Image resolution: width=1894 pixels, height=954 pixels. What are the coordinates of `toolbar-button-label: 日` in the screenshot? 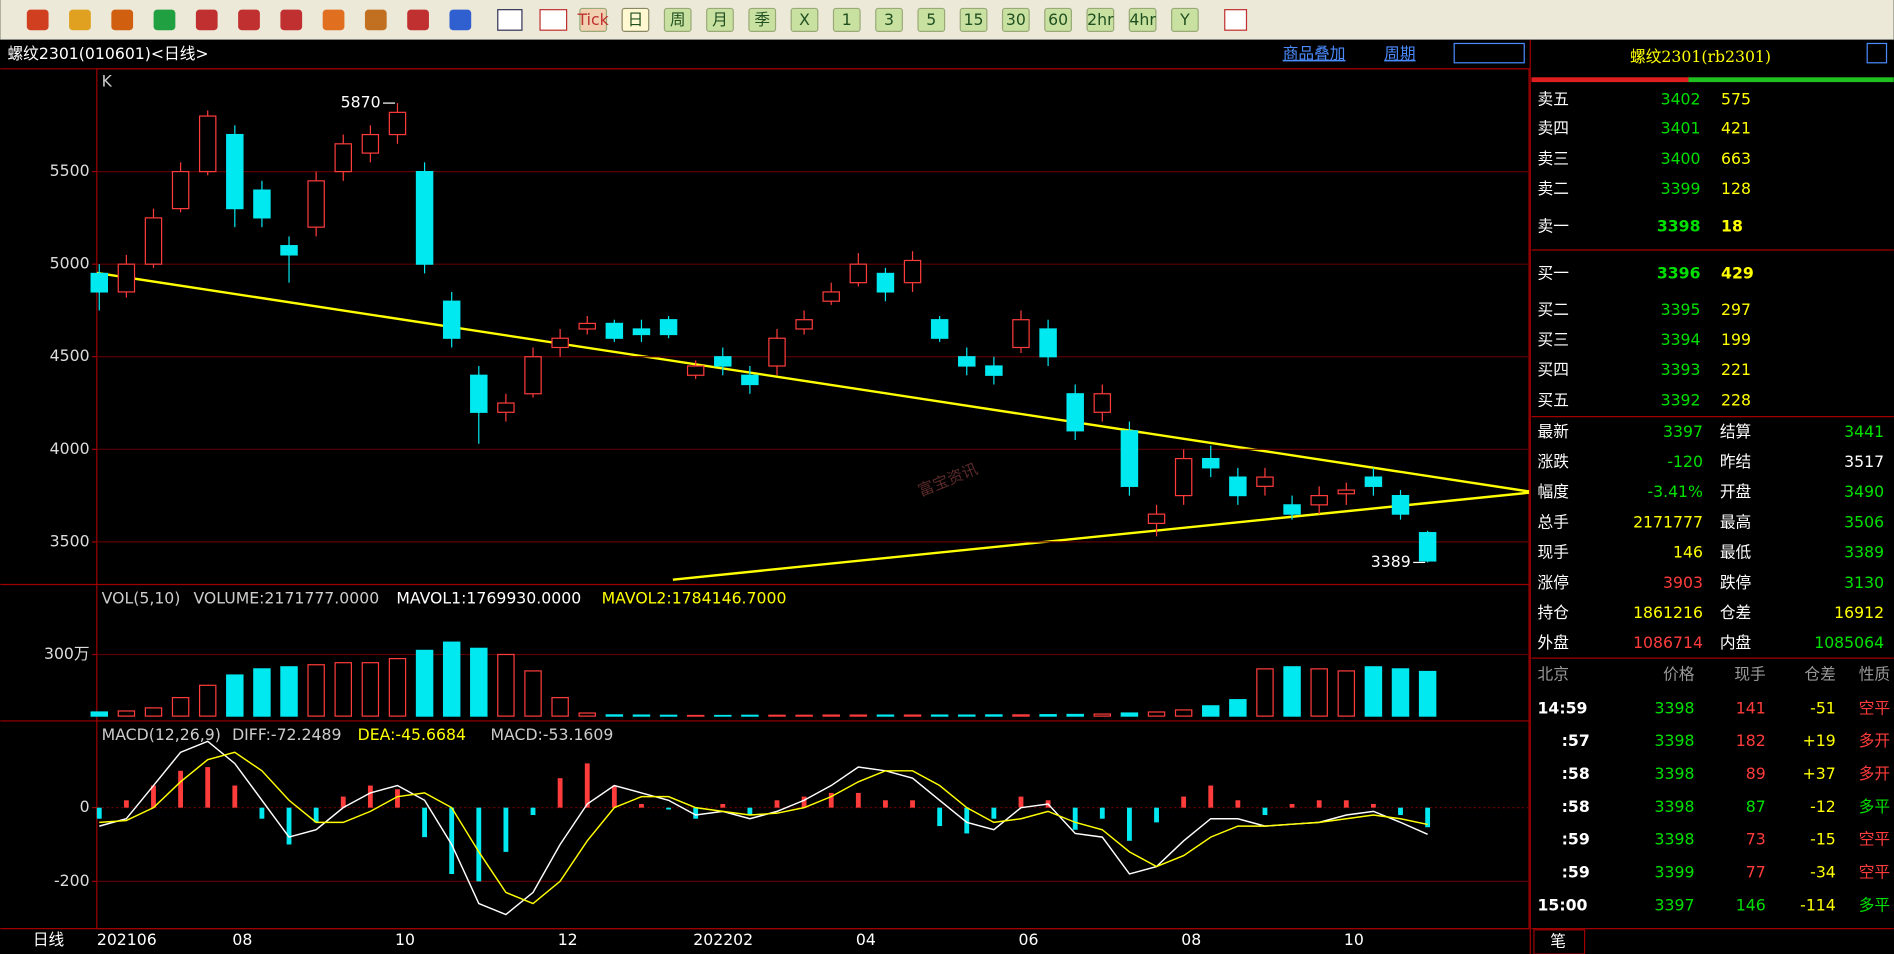 It's located at (636, 19).